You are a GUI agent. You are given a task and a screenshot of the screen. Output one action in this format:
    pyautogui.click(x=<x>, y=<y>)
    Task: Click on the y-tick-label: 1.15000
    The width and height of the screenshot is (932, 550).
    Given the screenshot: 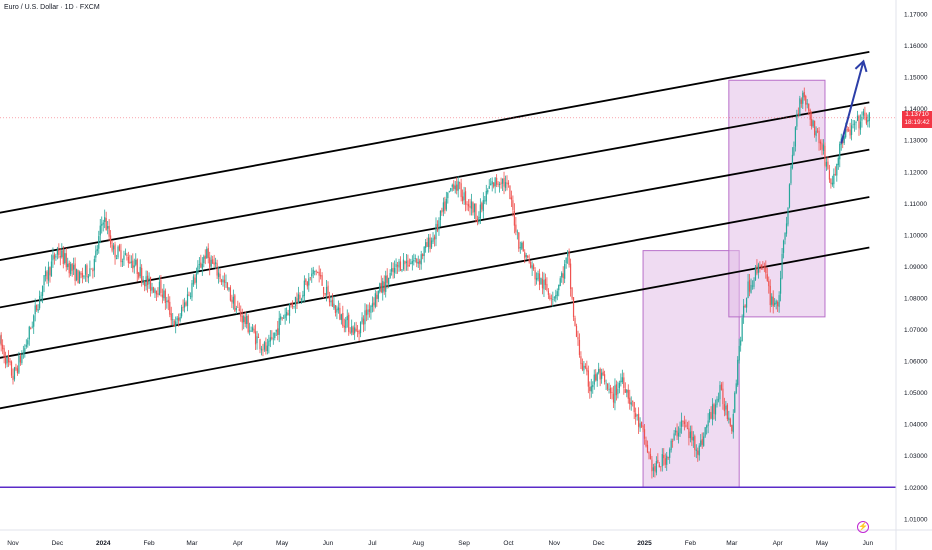 What is the action you would take?
    pyautogui.click(x=916, y=78)
    